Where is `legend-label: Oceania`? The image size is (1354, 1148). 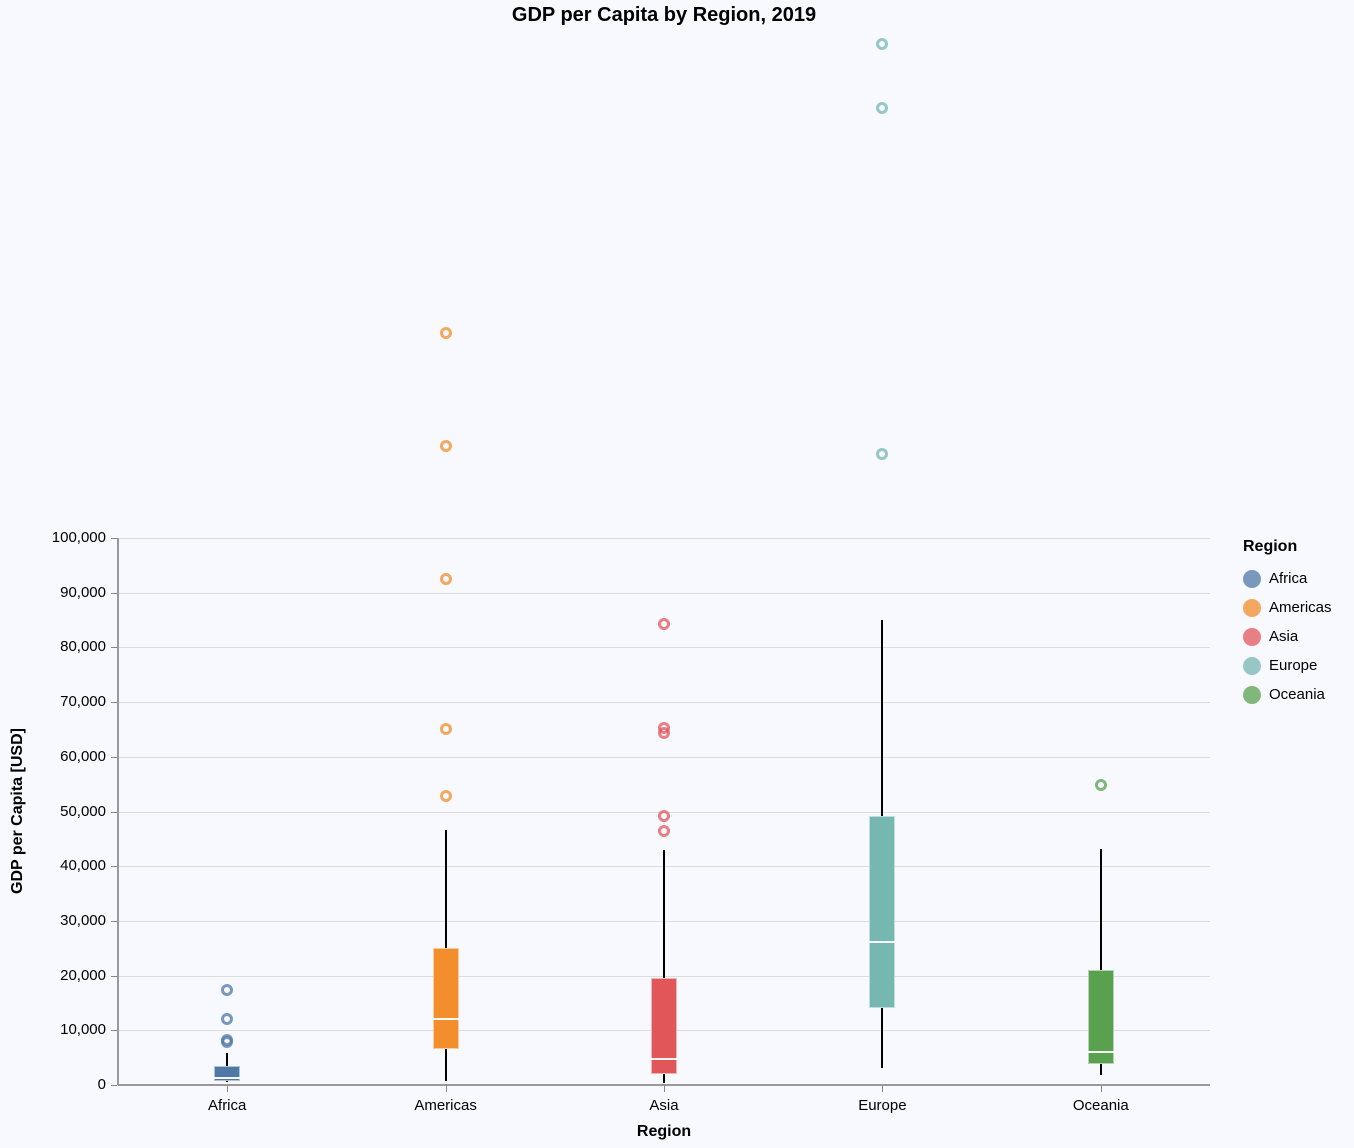 legend-label: Oceania is located at coordinates (1297, 694).